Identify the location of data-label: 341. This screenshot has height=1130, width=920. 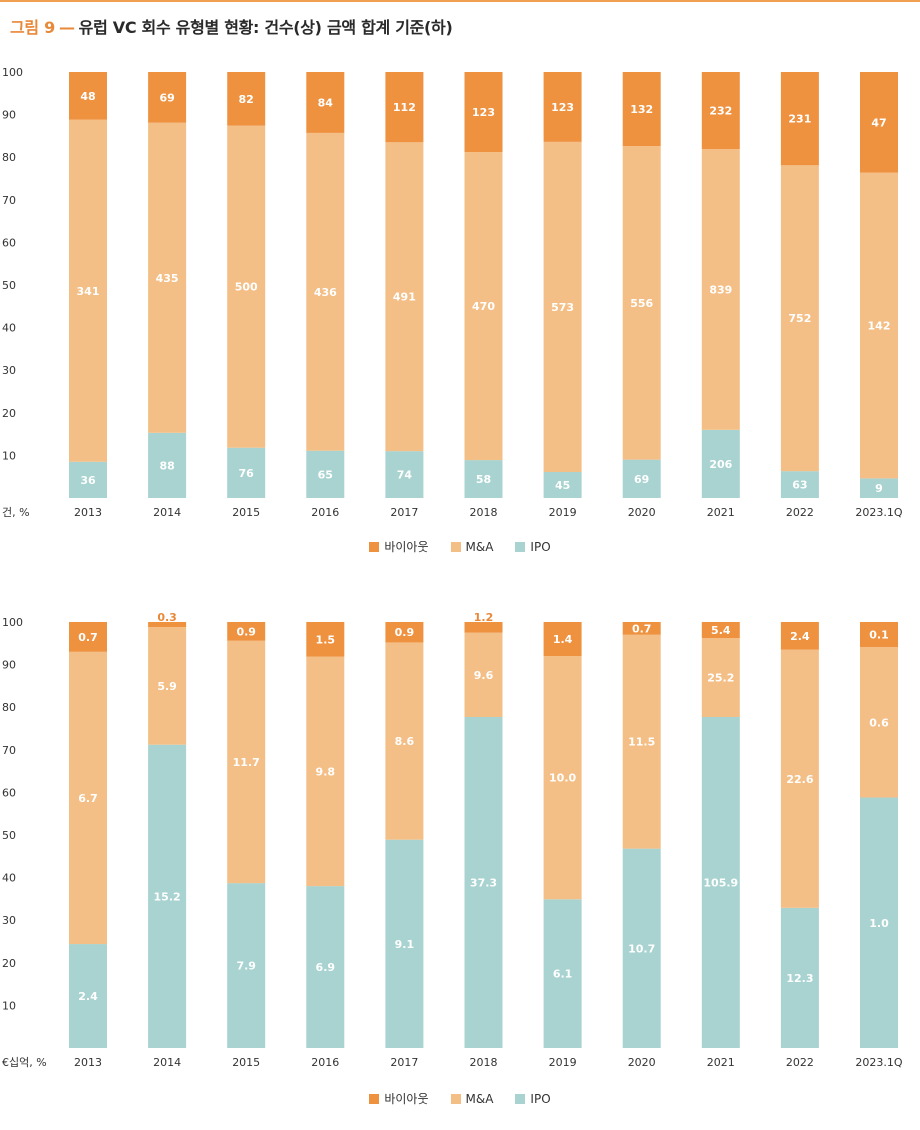
(88, 291).